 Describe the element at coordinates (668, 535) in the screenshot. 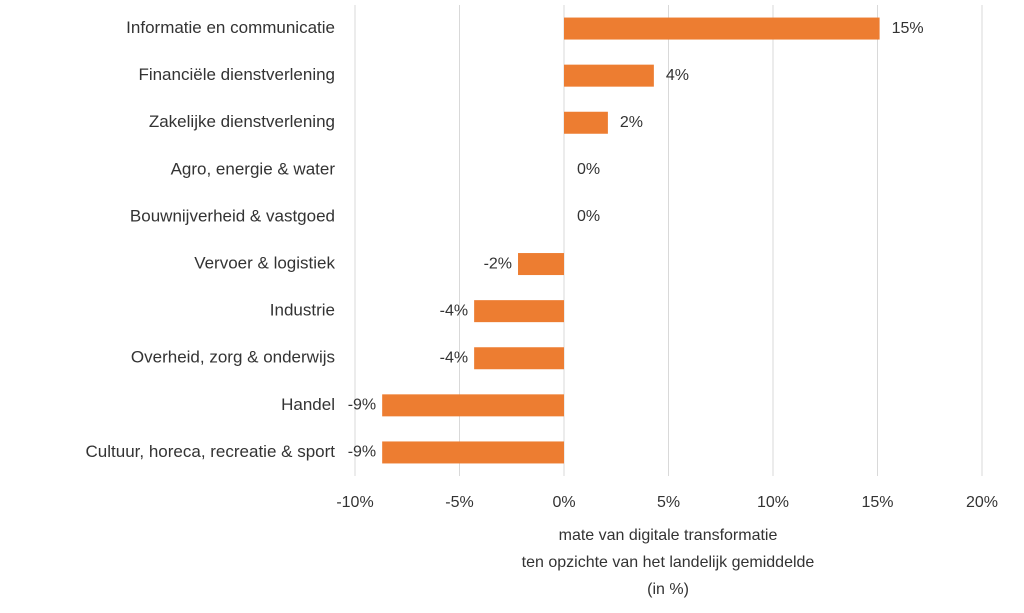

I see `x-axis-title: mate van digitale transformatie` at that location.